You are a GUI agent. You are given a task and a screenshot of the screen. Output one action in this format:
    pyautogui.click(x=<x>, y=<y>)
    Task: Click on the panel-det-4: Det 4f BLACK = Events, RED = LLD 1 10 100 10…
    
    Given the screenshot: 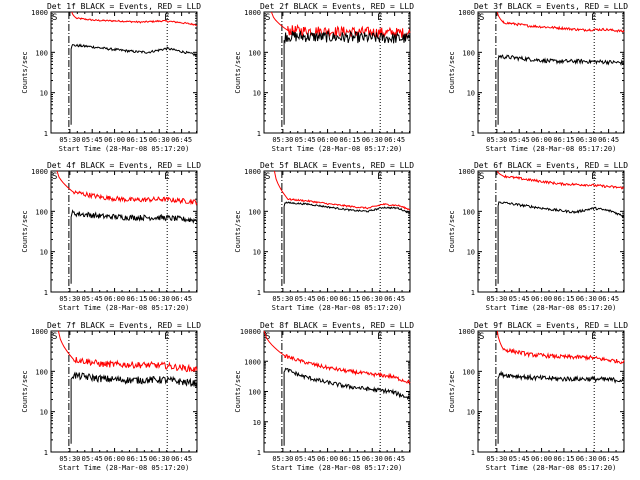 What is the action you would take?
    pyautogui.click(x=111, y=236)
    